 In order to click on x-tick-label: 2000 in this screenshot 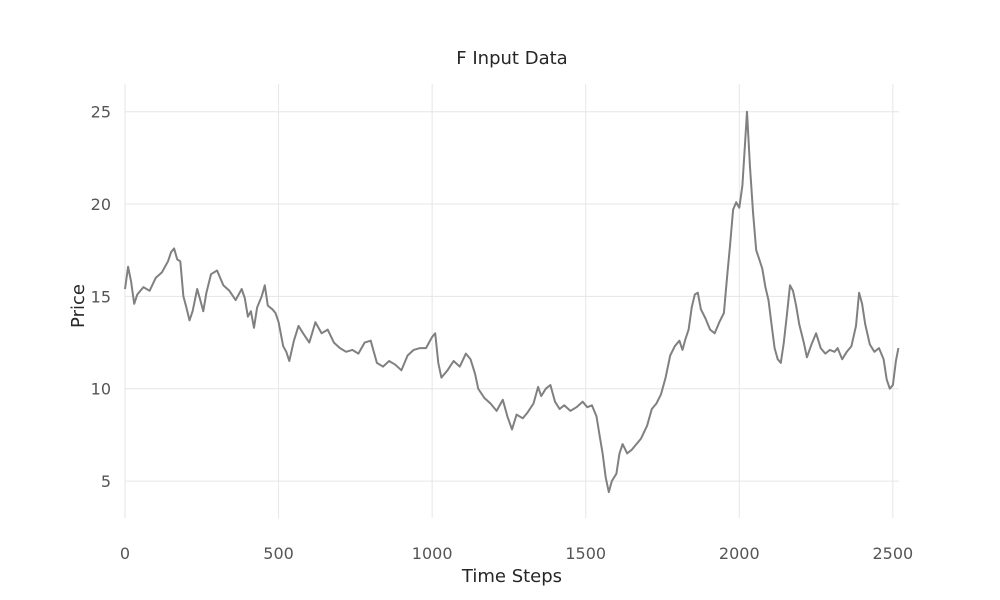, I will do `click(739, 553)`.